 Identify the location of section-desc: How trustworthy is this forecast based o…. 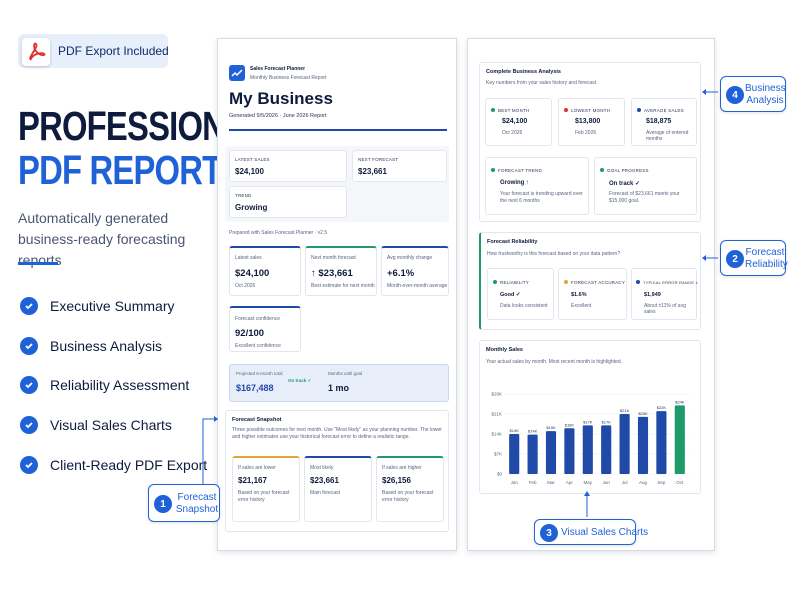
(554, 254).